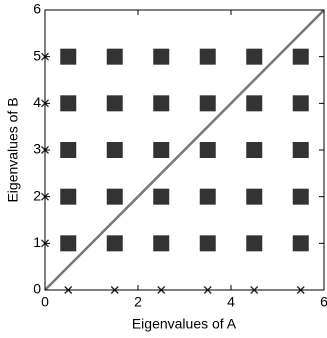 Image resolution: width=327 pixels, height=338 pixels. Describe the element at coordinates (37, 55) in the screenshot. I see `y-tick-label: 5` at that location.